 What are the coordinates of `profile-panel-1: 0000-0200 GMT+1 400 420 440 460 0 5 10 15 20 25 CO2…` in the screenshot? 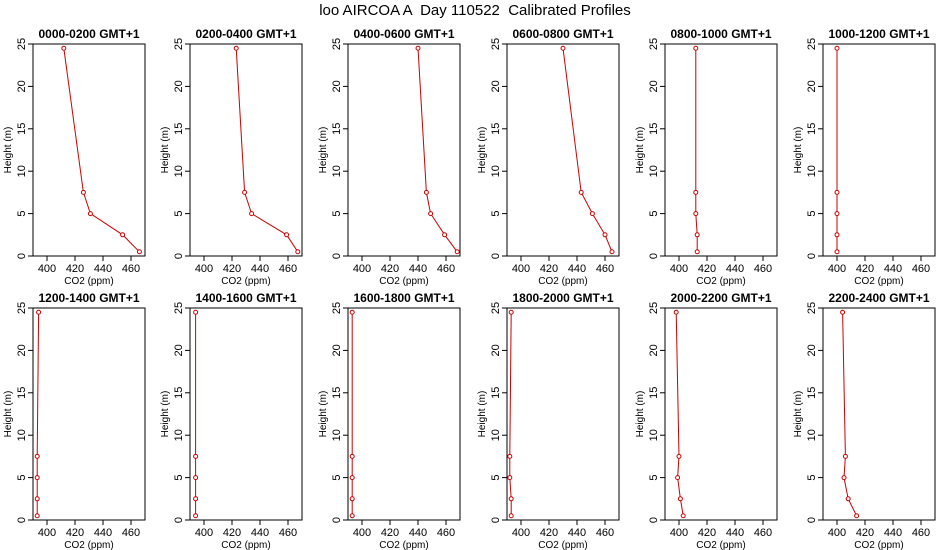 It's located at (74, 157).